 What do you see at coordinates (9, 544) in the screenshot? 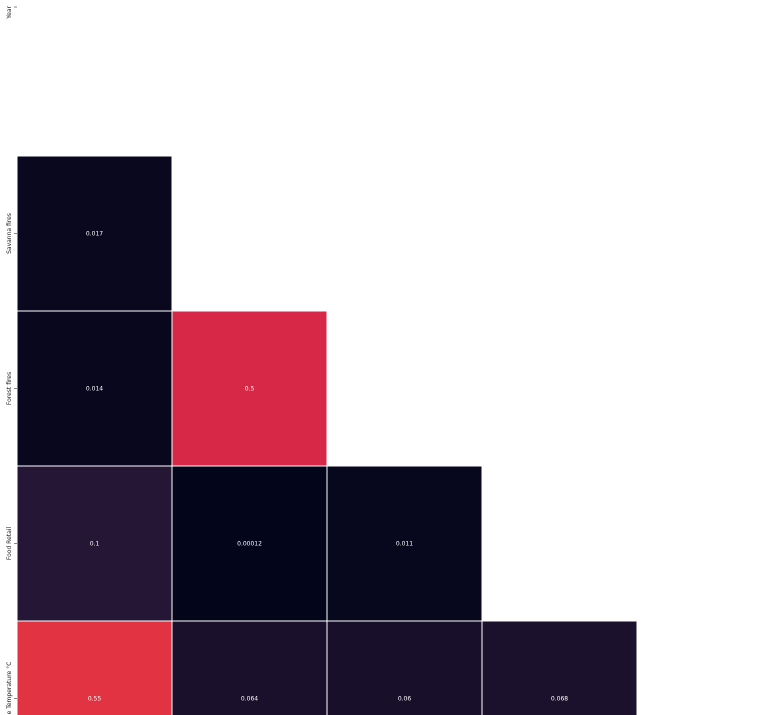
I see `y-tick-label: Food Retail` at bounding box center [9, 544].